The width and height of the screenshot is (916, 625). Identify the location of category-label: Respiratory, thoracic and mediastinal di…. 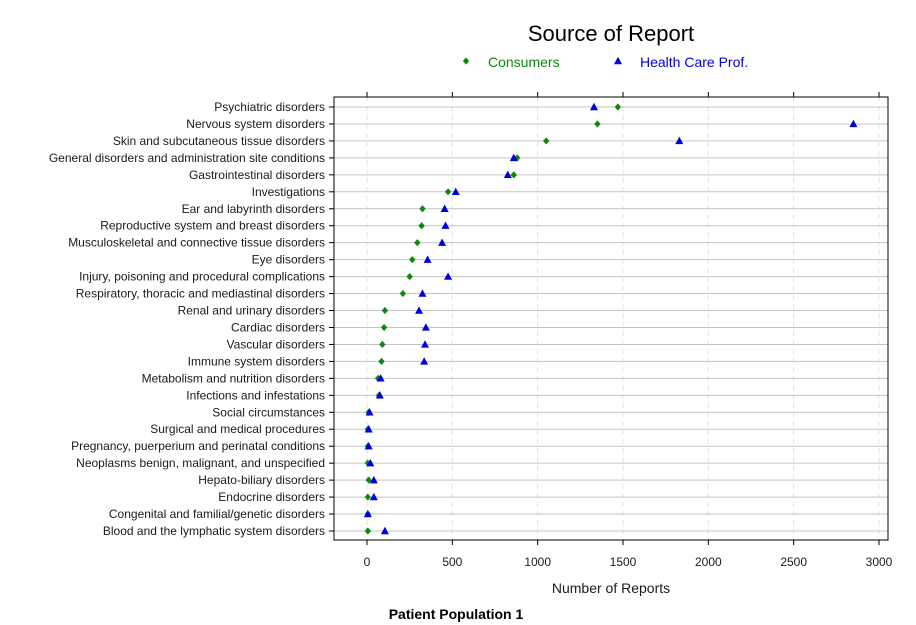
(200, 294).